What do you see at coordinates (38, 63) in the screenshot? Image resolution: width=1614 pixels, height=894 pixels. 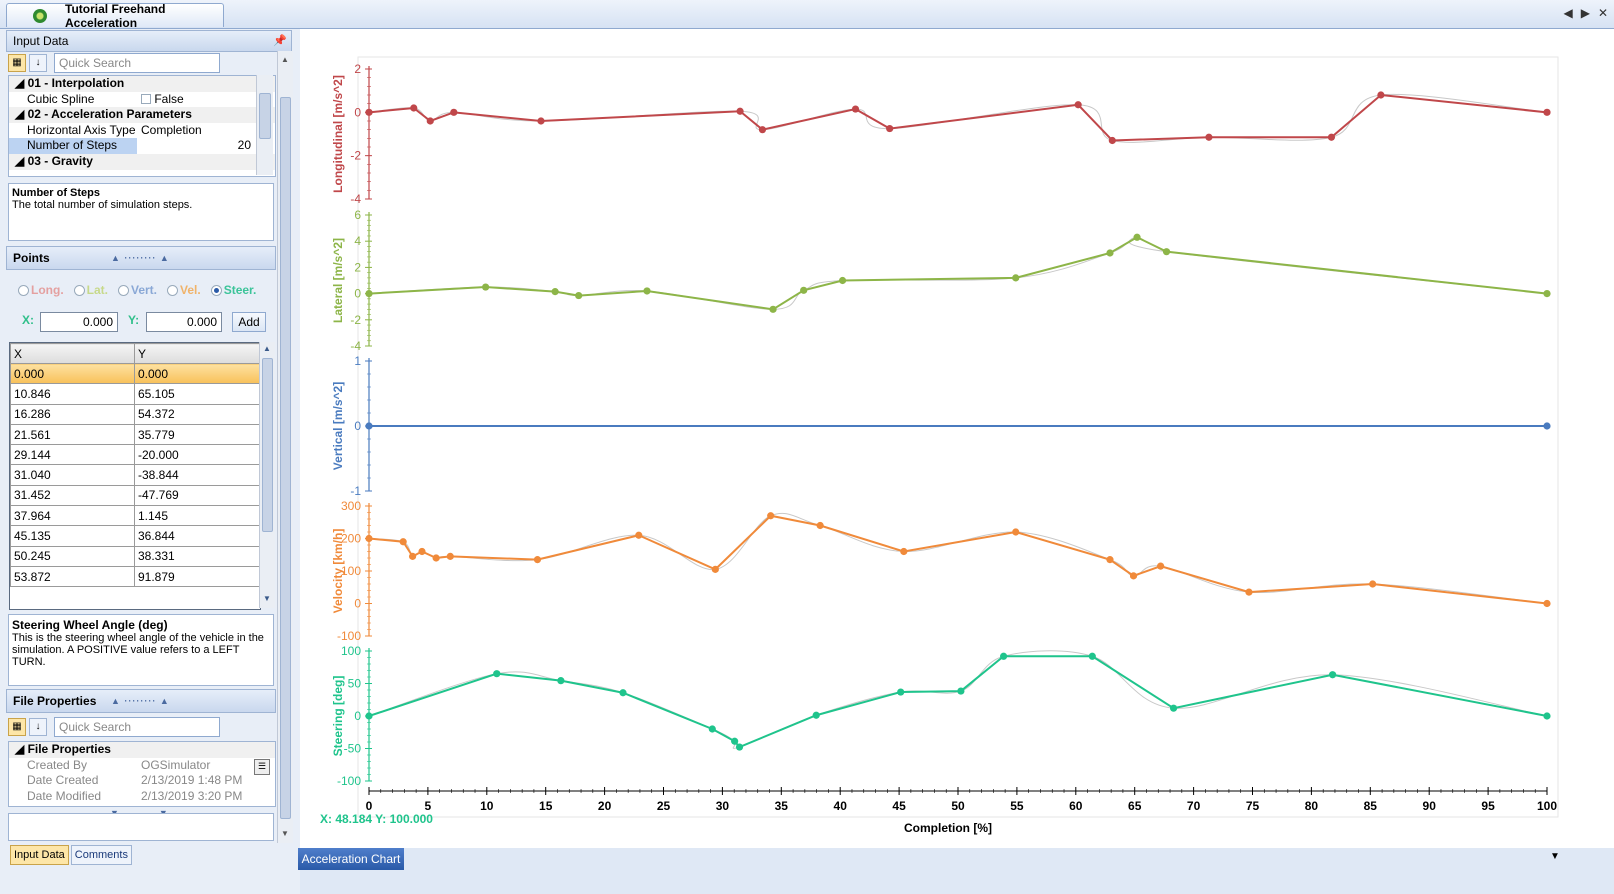 I see `sort-alpha-icon: ↓` at bounding box center [38, 63].